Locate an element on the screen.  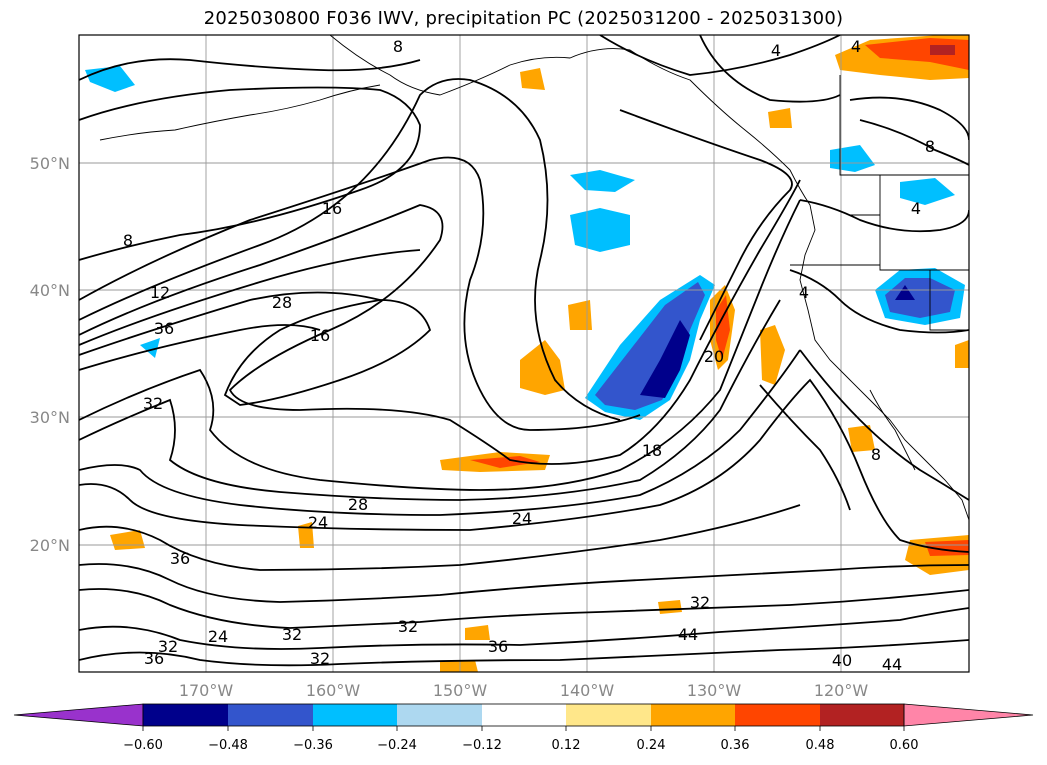
colorbar-frame is located at coordinates (523, 715).